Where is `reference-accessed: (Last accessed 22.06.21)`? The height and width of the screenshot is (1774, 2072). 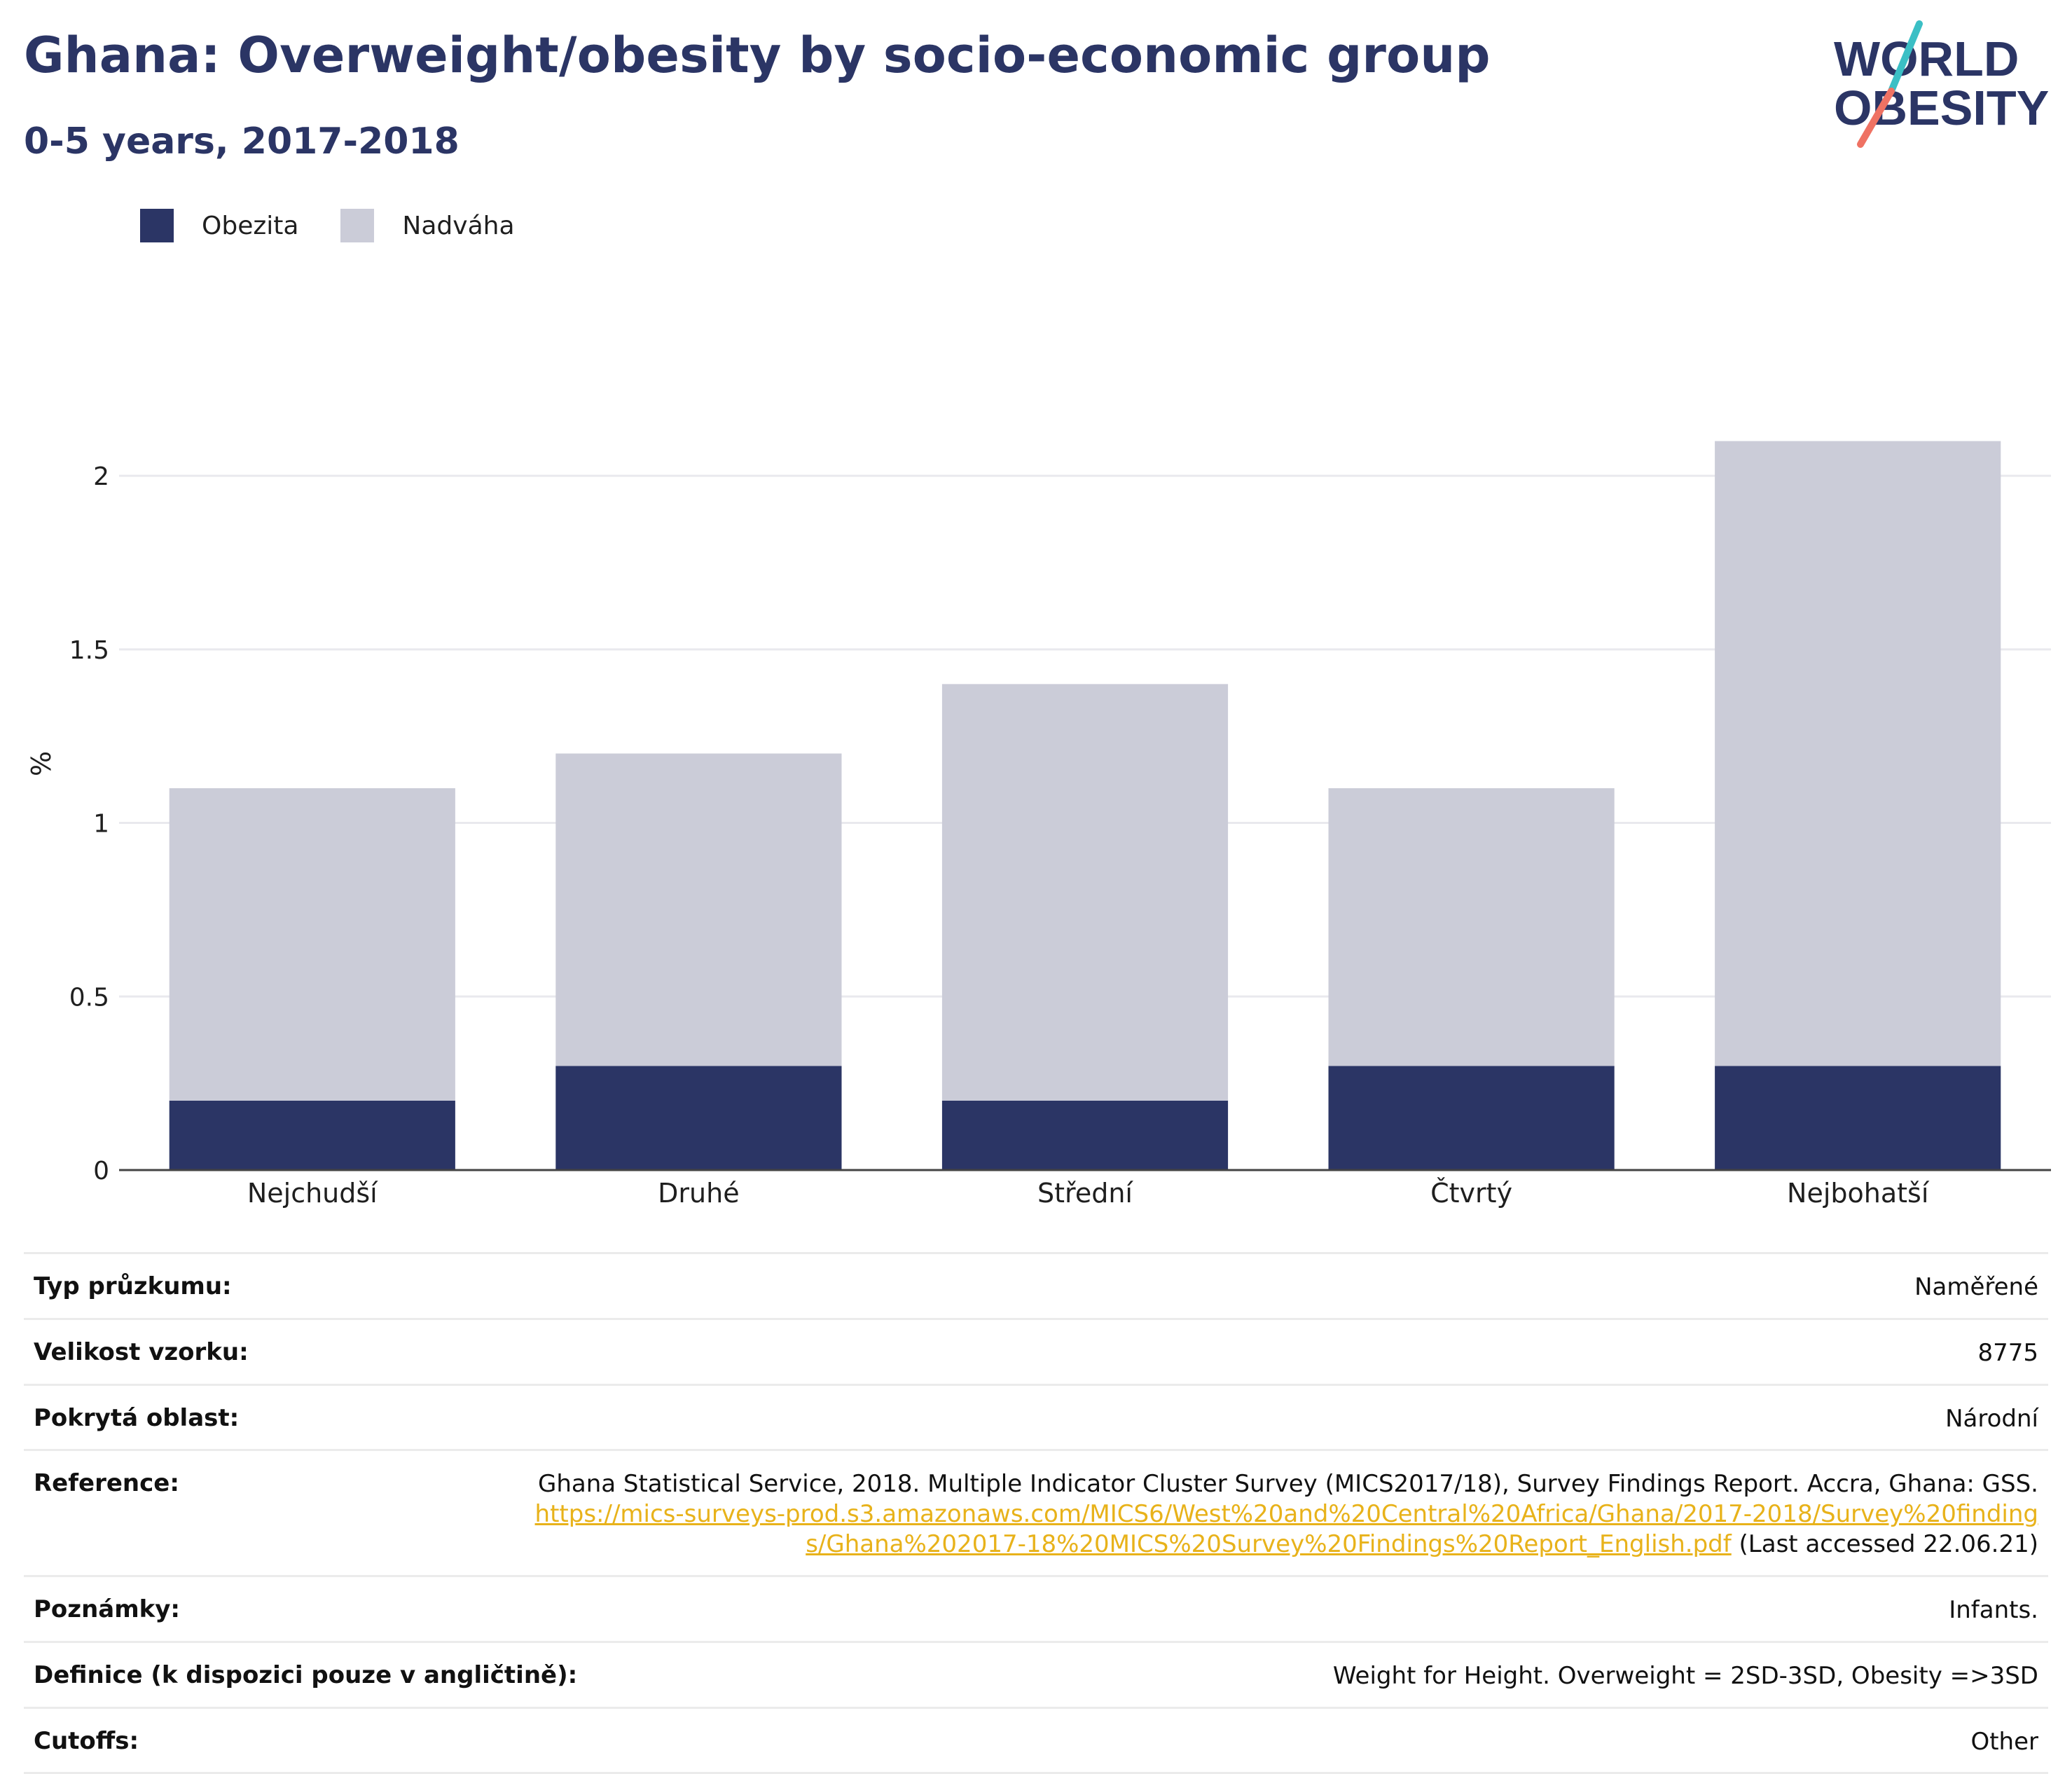 reference-accessed: (Last accessed 22.06.21) is located at coordinates (1888, 1544).